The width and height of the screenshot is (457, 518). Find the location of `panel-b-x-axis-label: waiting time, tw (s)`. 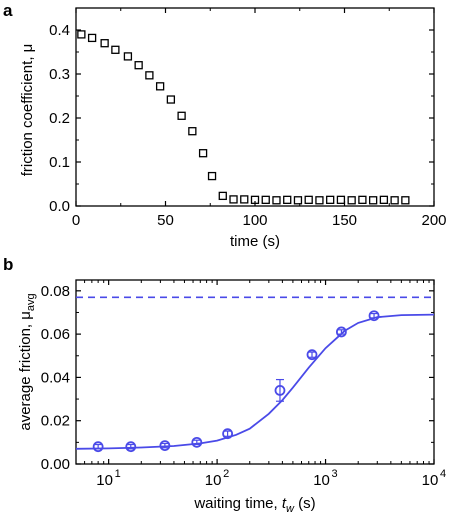

panel-b-x-axis-label: waiting time, tw (s) is located at coordinates (254, 505).